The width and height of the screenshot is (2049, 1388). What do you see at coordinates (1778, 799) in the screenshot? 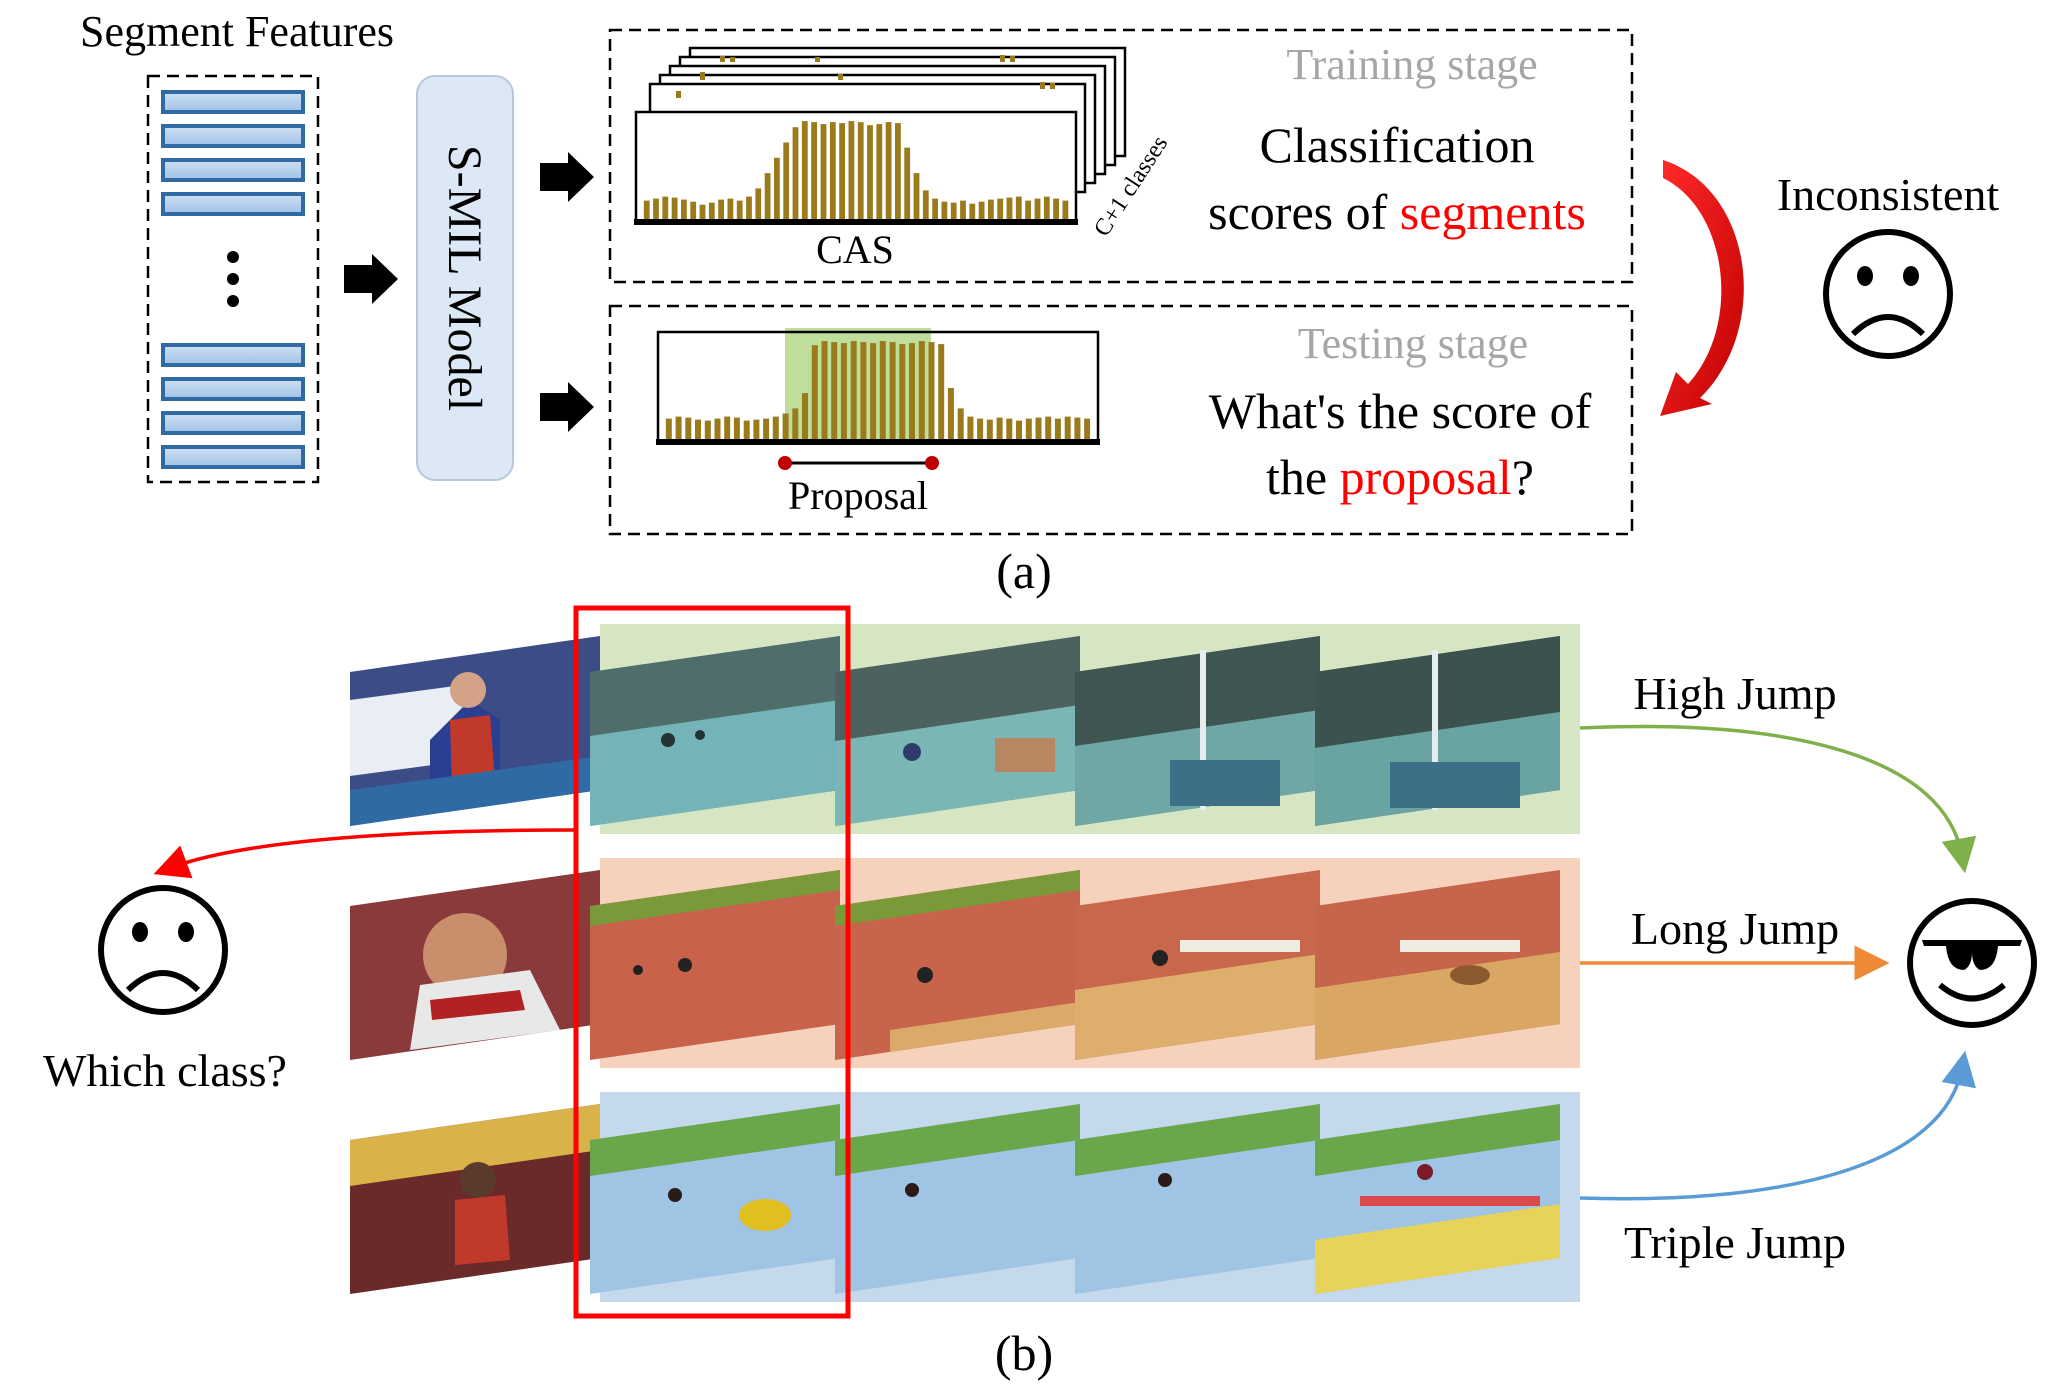
I see `high-jump-arrow` at bounding box center [1778, 799].